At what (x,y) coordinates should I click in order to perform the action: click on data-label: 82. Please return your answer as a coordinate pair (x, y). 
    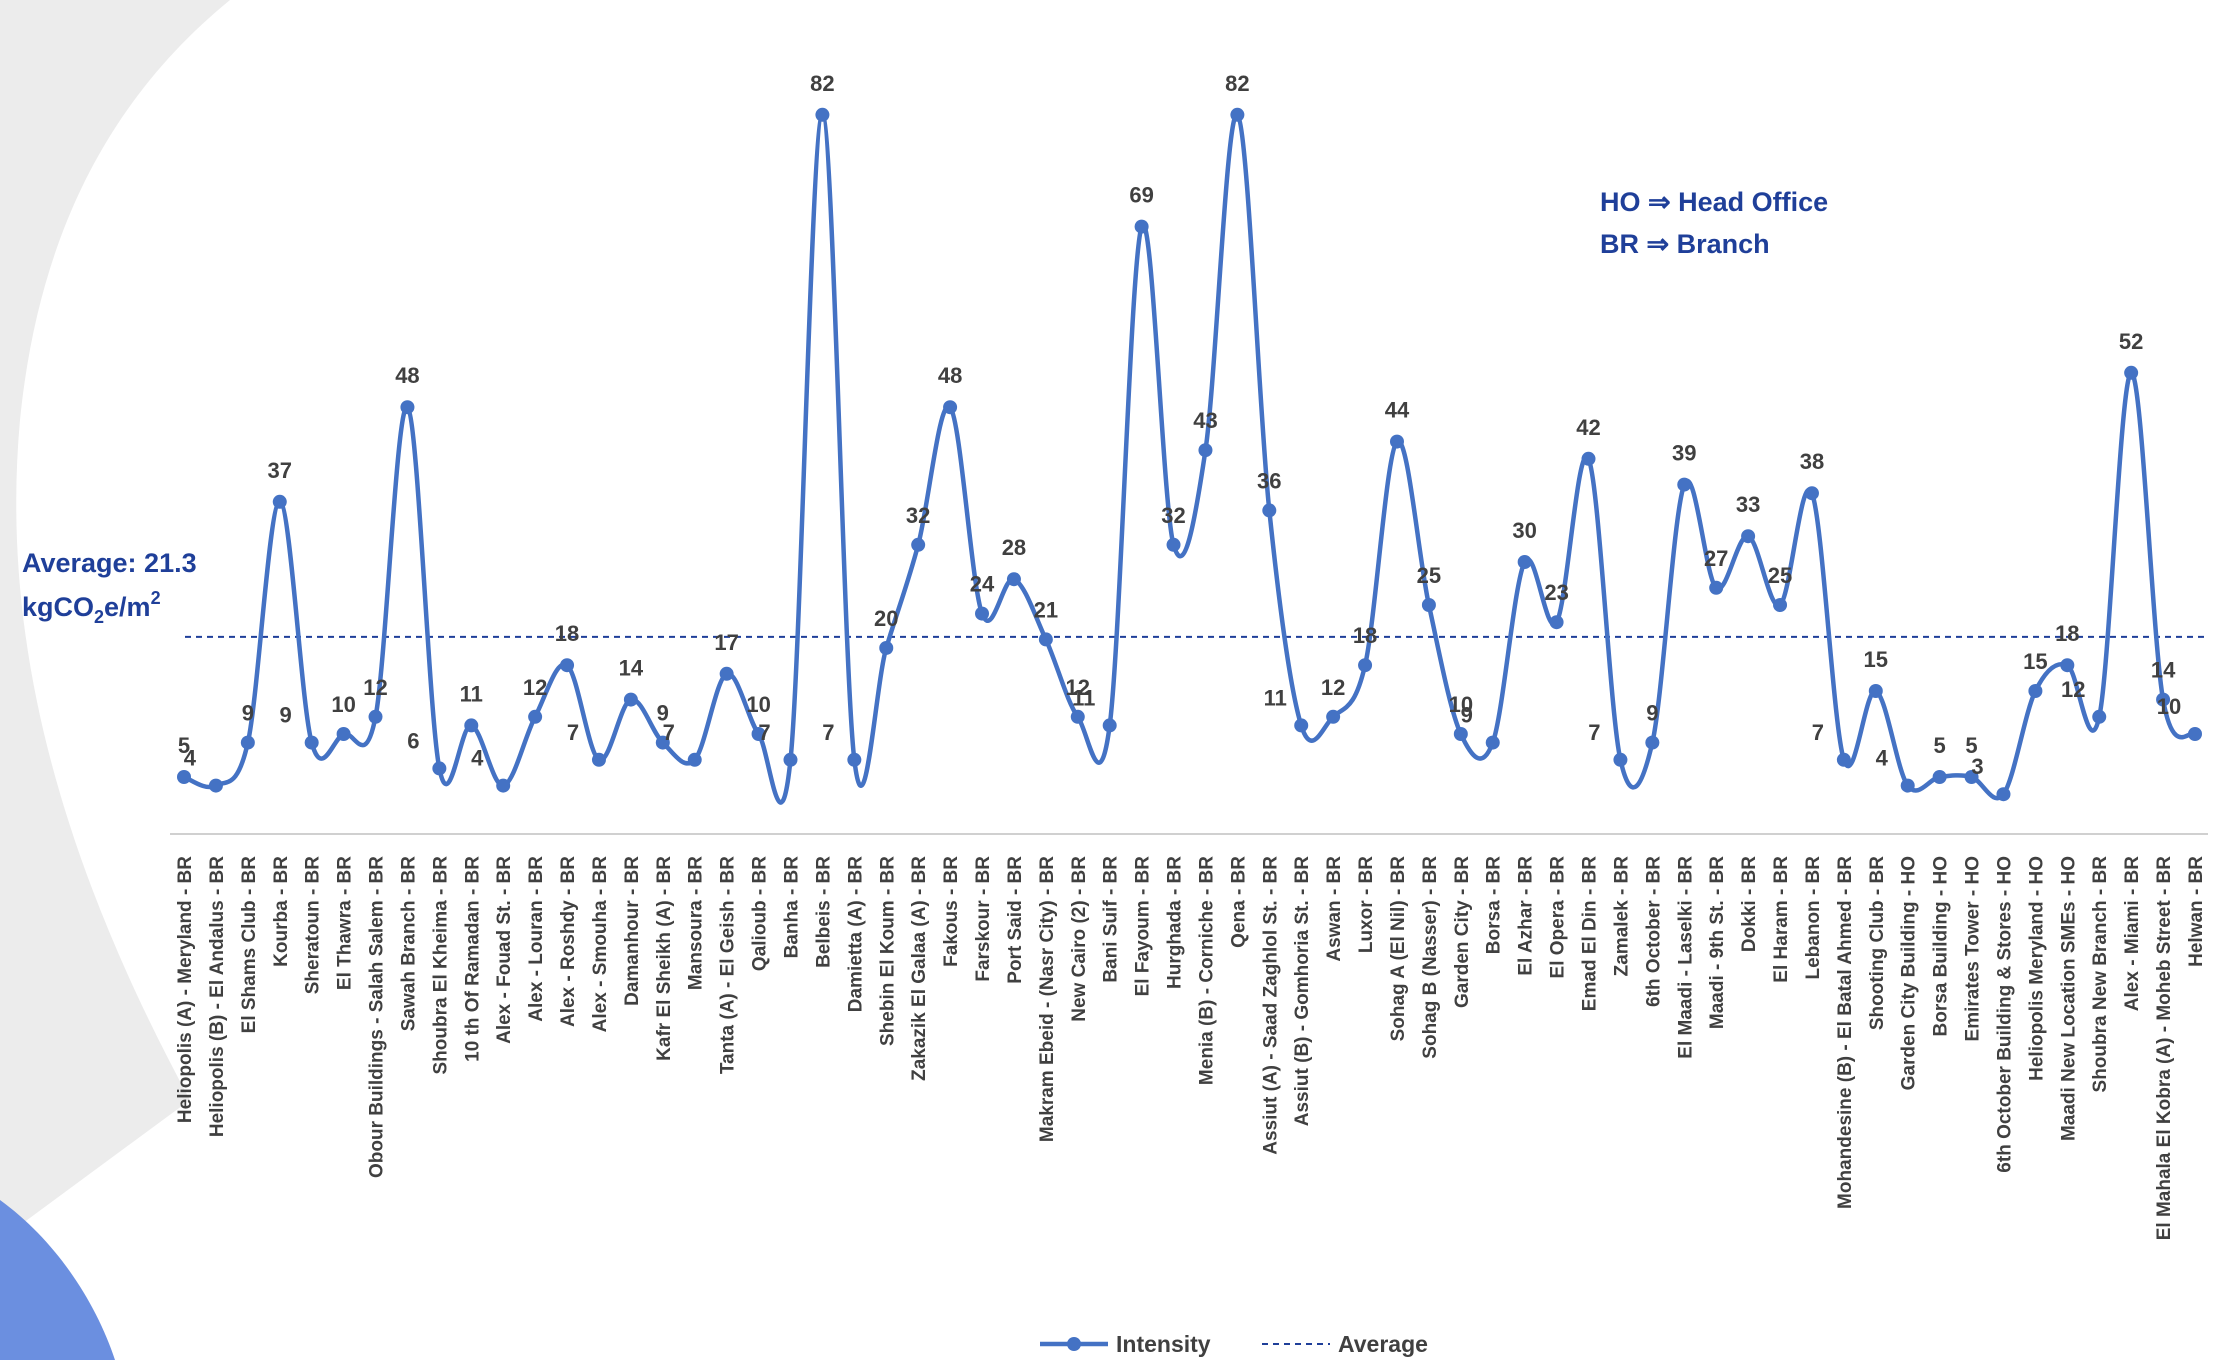
    Looking at the image, I should click on (822, 83).